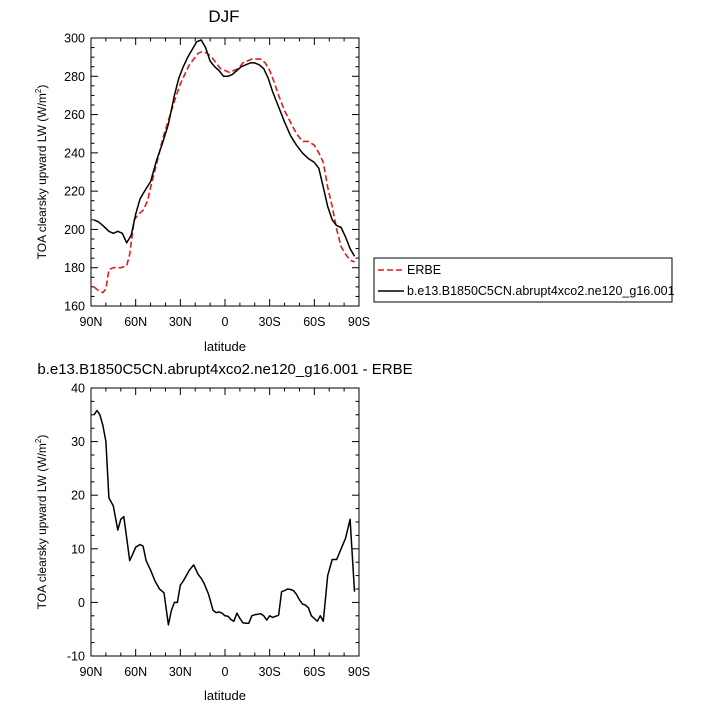  I want to click on top-x-tick-label: 30N, so click(180, 322).